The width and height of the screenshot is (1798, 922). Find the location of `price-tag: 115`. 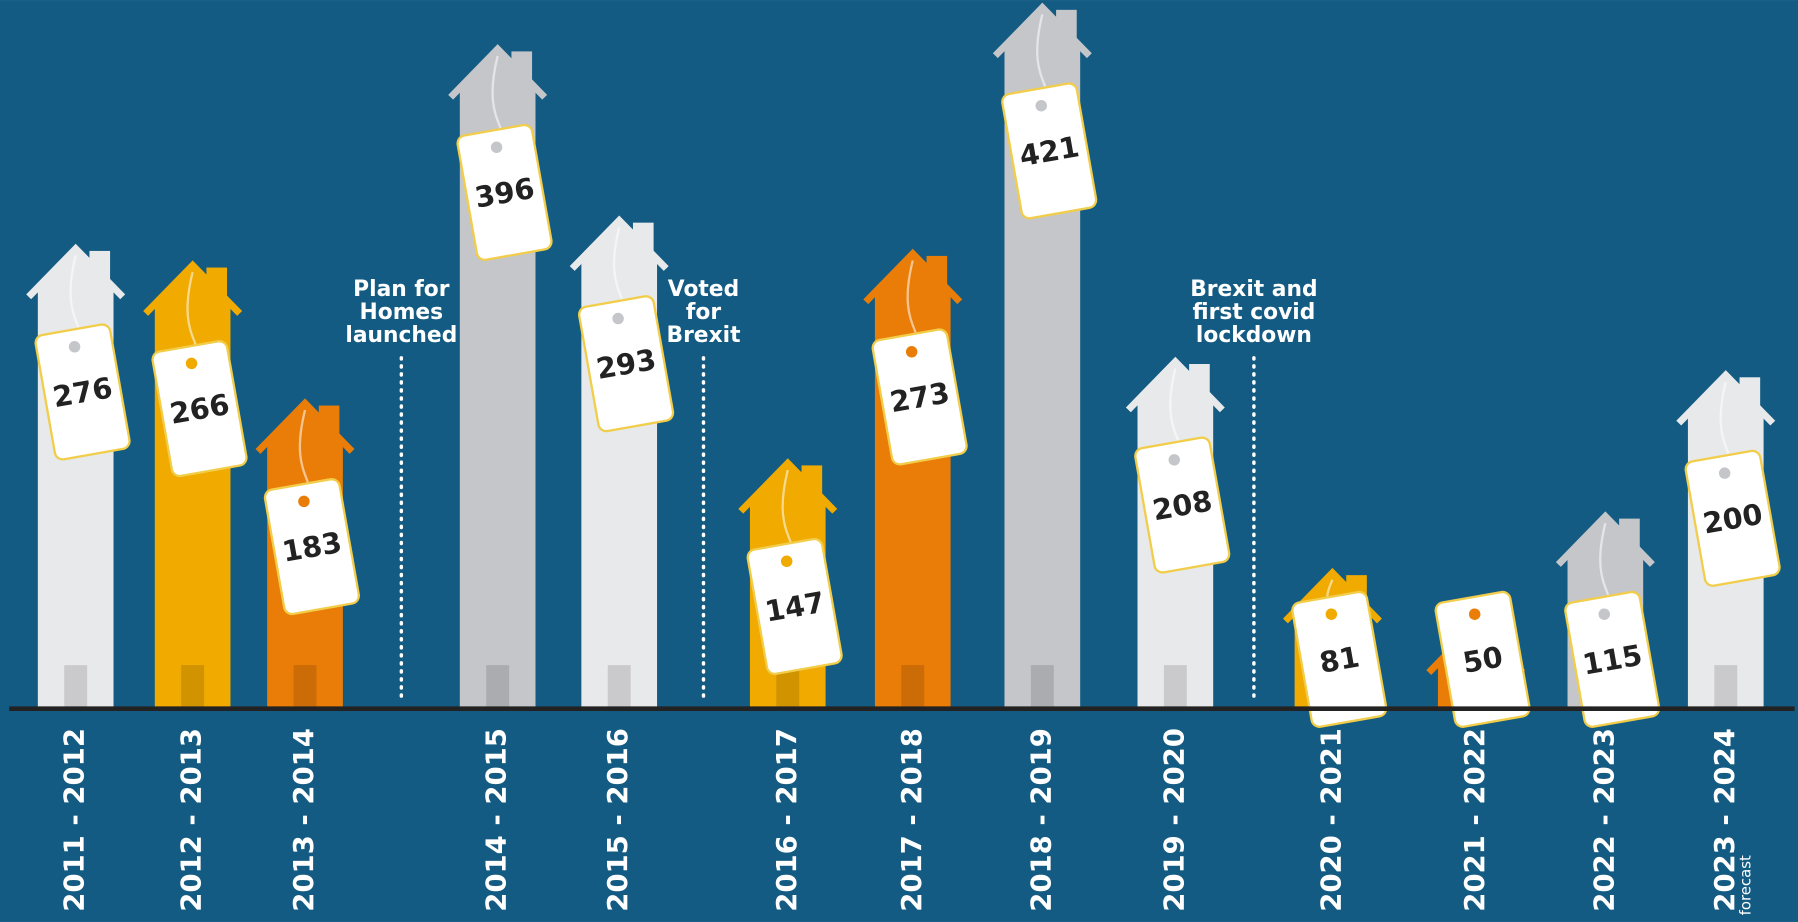

price-tag: 115 is located at coordinates (1612, 659).